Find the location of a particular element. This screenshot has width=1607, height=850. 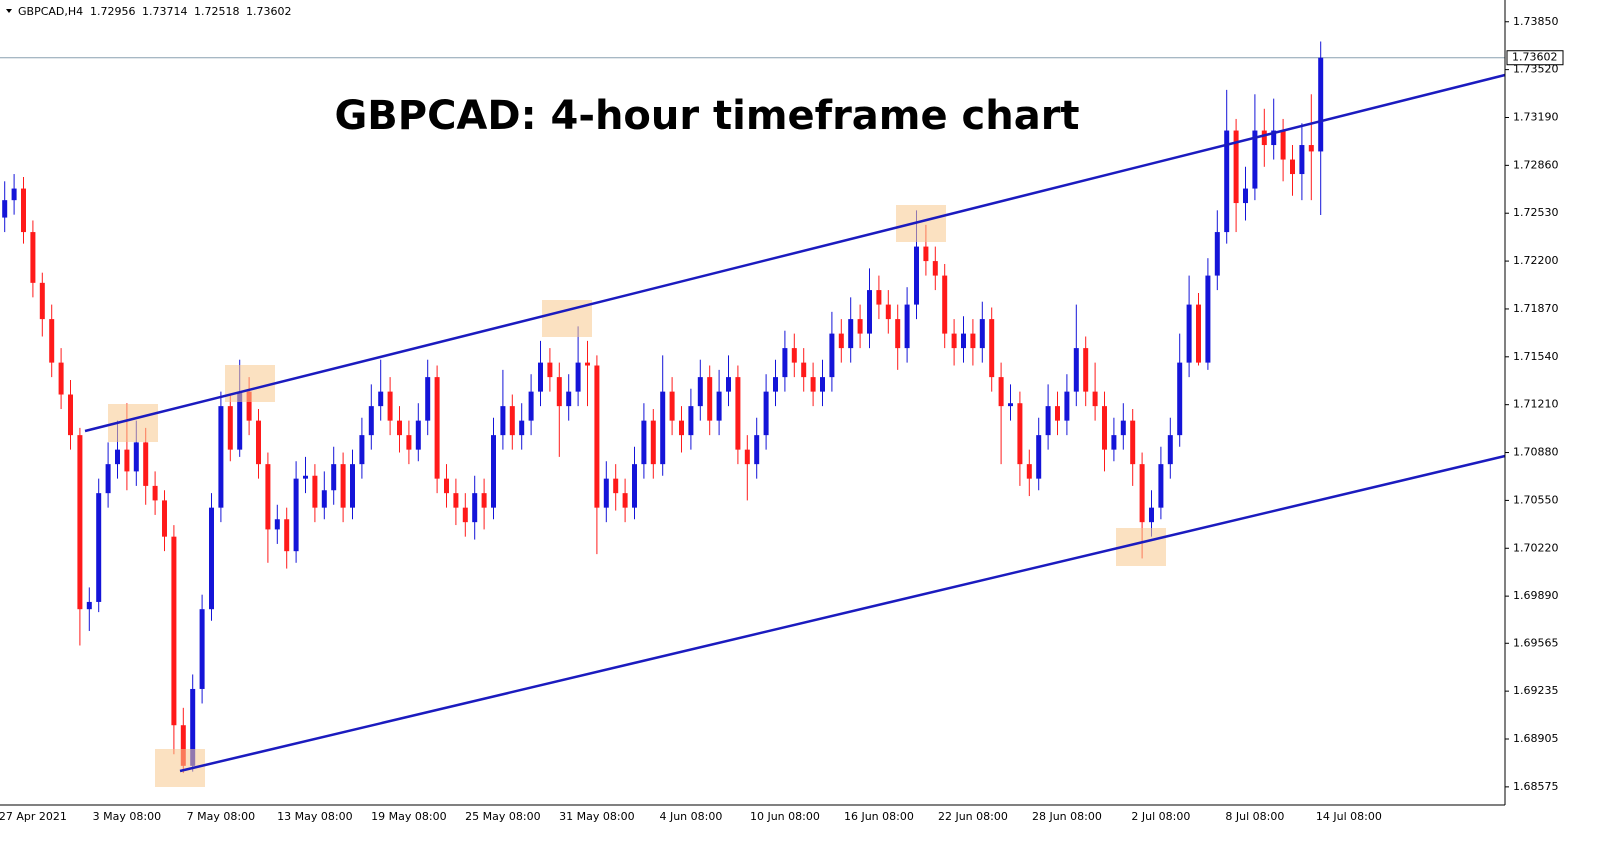

x-tick-label: 22 Jun 08:00 is located at coordinates (973, 816).